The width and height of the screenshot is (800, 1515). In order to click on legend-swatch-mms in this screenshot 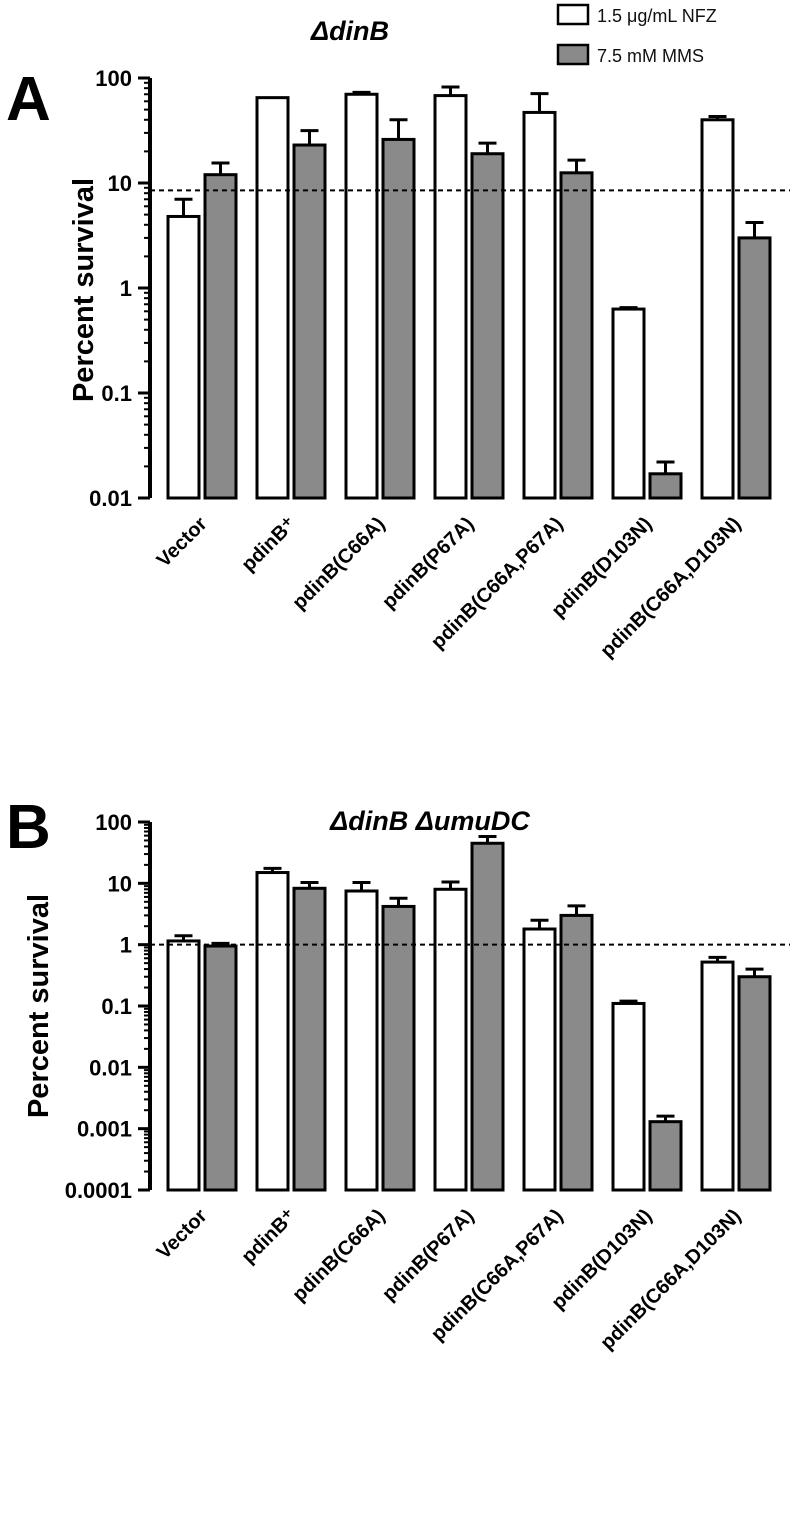, I will do `click(573, 54)`.